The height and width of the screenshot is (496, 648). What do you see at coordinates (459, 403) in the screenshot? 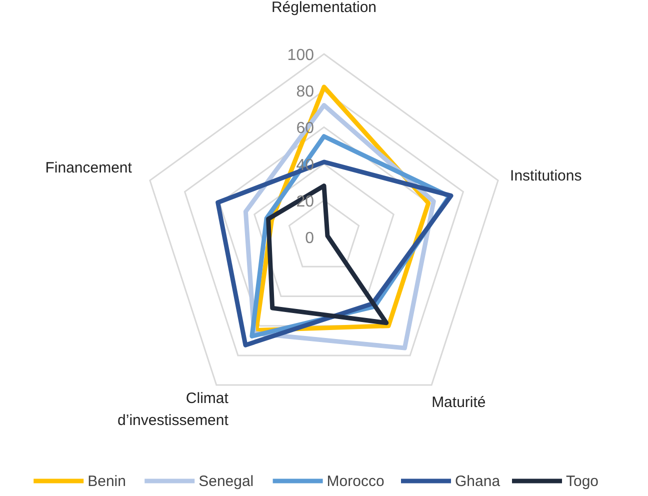
I see `spoke-label: Maturité` at bounding box center [459, 403].